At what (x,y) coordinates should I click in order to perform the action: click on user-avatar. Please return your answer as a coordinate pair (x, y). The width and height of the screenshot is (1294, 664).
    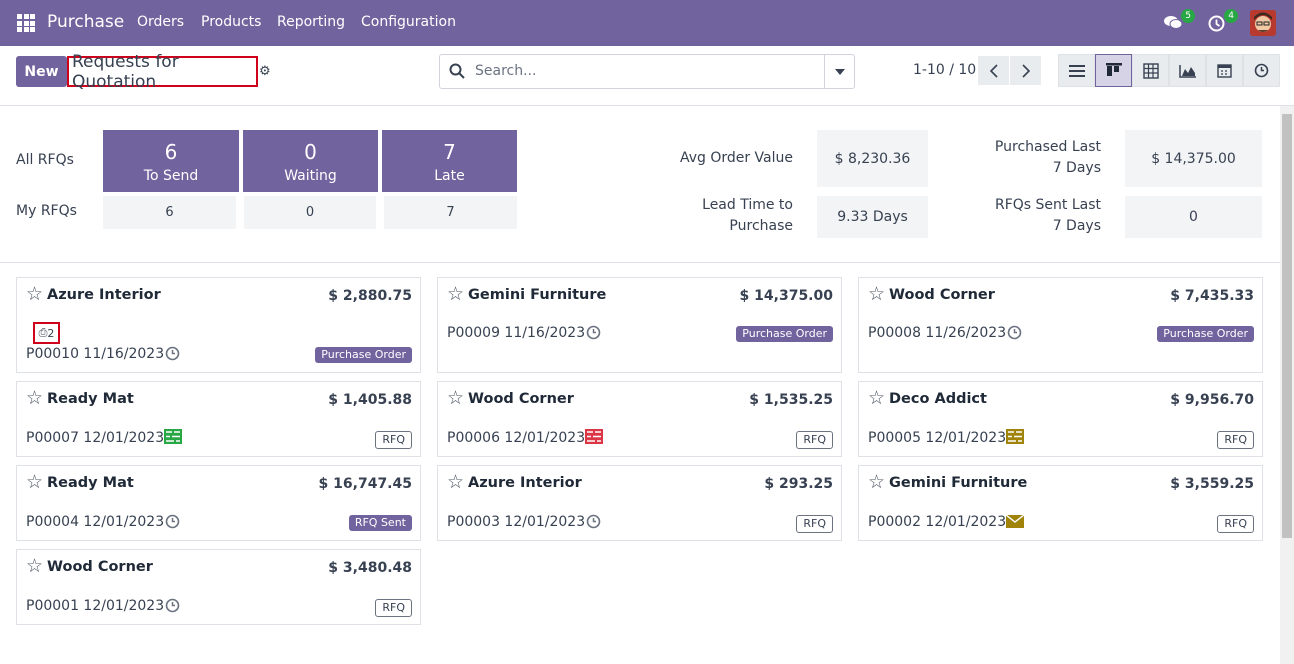
    Looking at the image, I should click on (1263, 23).